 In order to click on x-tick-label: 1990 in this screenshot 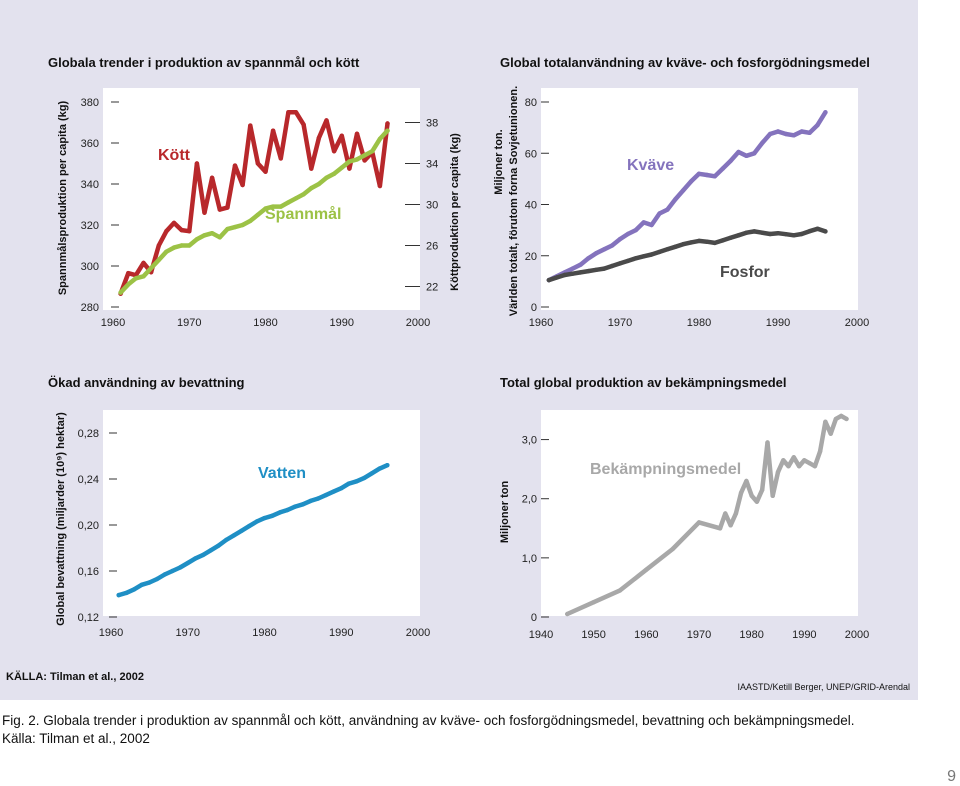, I will do `click(804, 635)`.